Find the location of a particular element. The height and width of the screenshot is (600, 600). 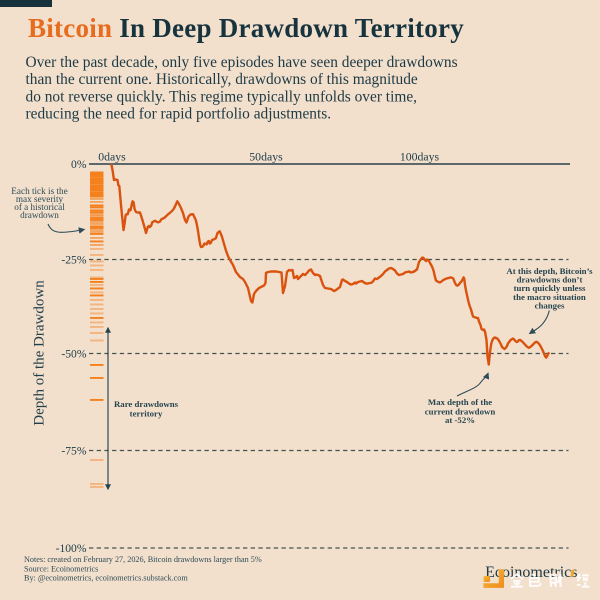

svg-text: 0% is located at coordinates (79, 164).